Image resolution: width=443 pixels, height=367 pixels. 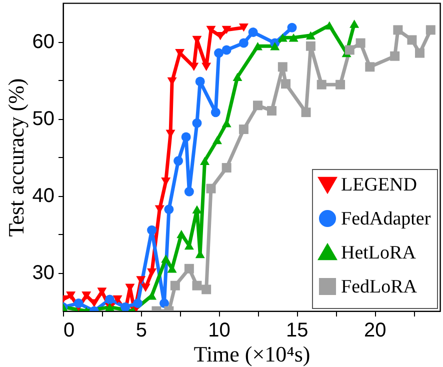 I want to click on legend-label: HetLoRA, so click(x=378, y=253).